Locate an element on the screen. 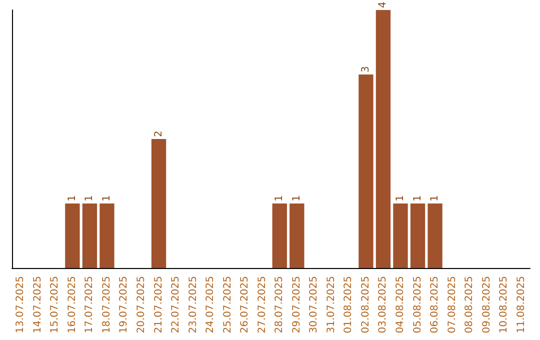  x-tick-label: 22.07.2025 is located at coordinates (176, 305).